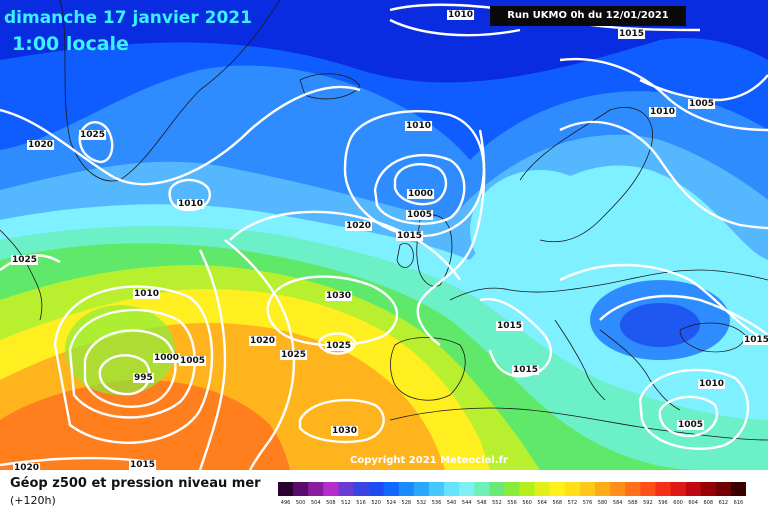 The width and height of the screenshot is (768, 512). Describe the element at coordinates (180, 135) in the screenshot. I see `isobar-1020-north` at that location.